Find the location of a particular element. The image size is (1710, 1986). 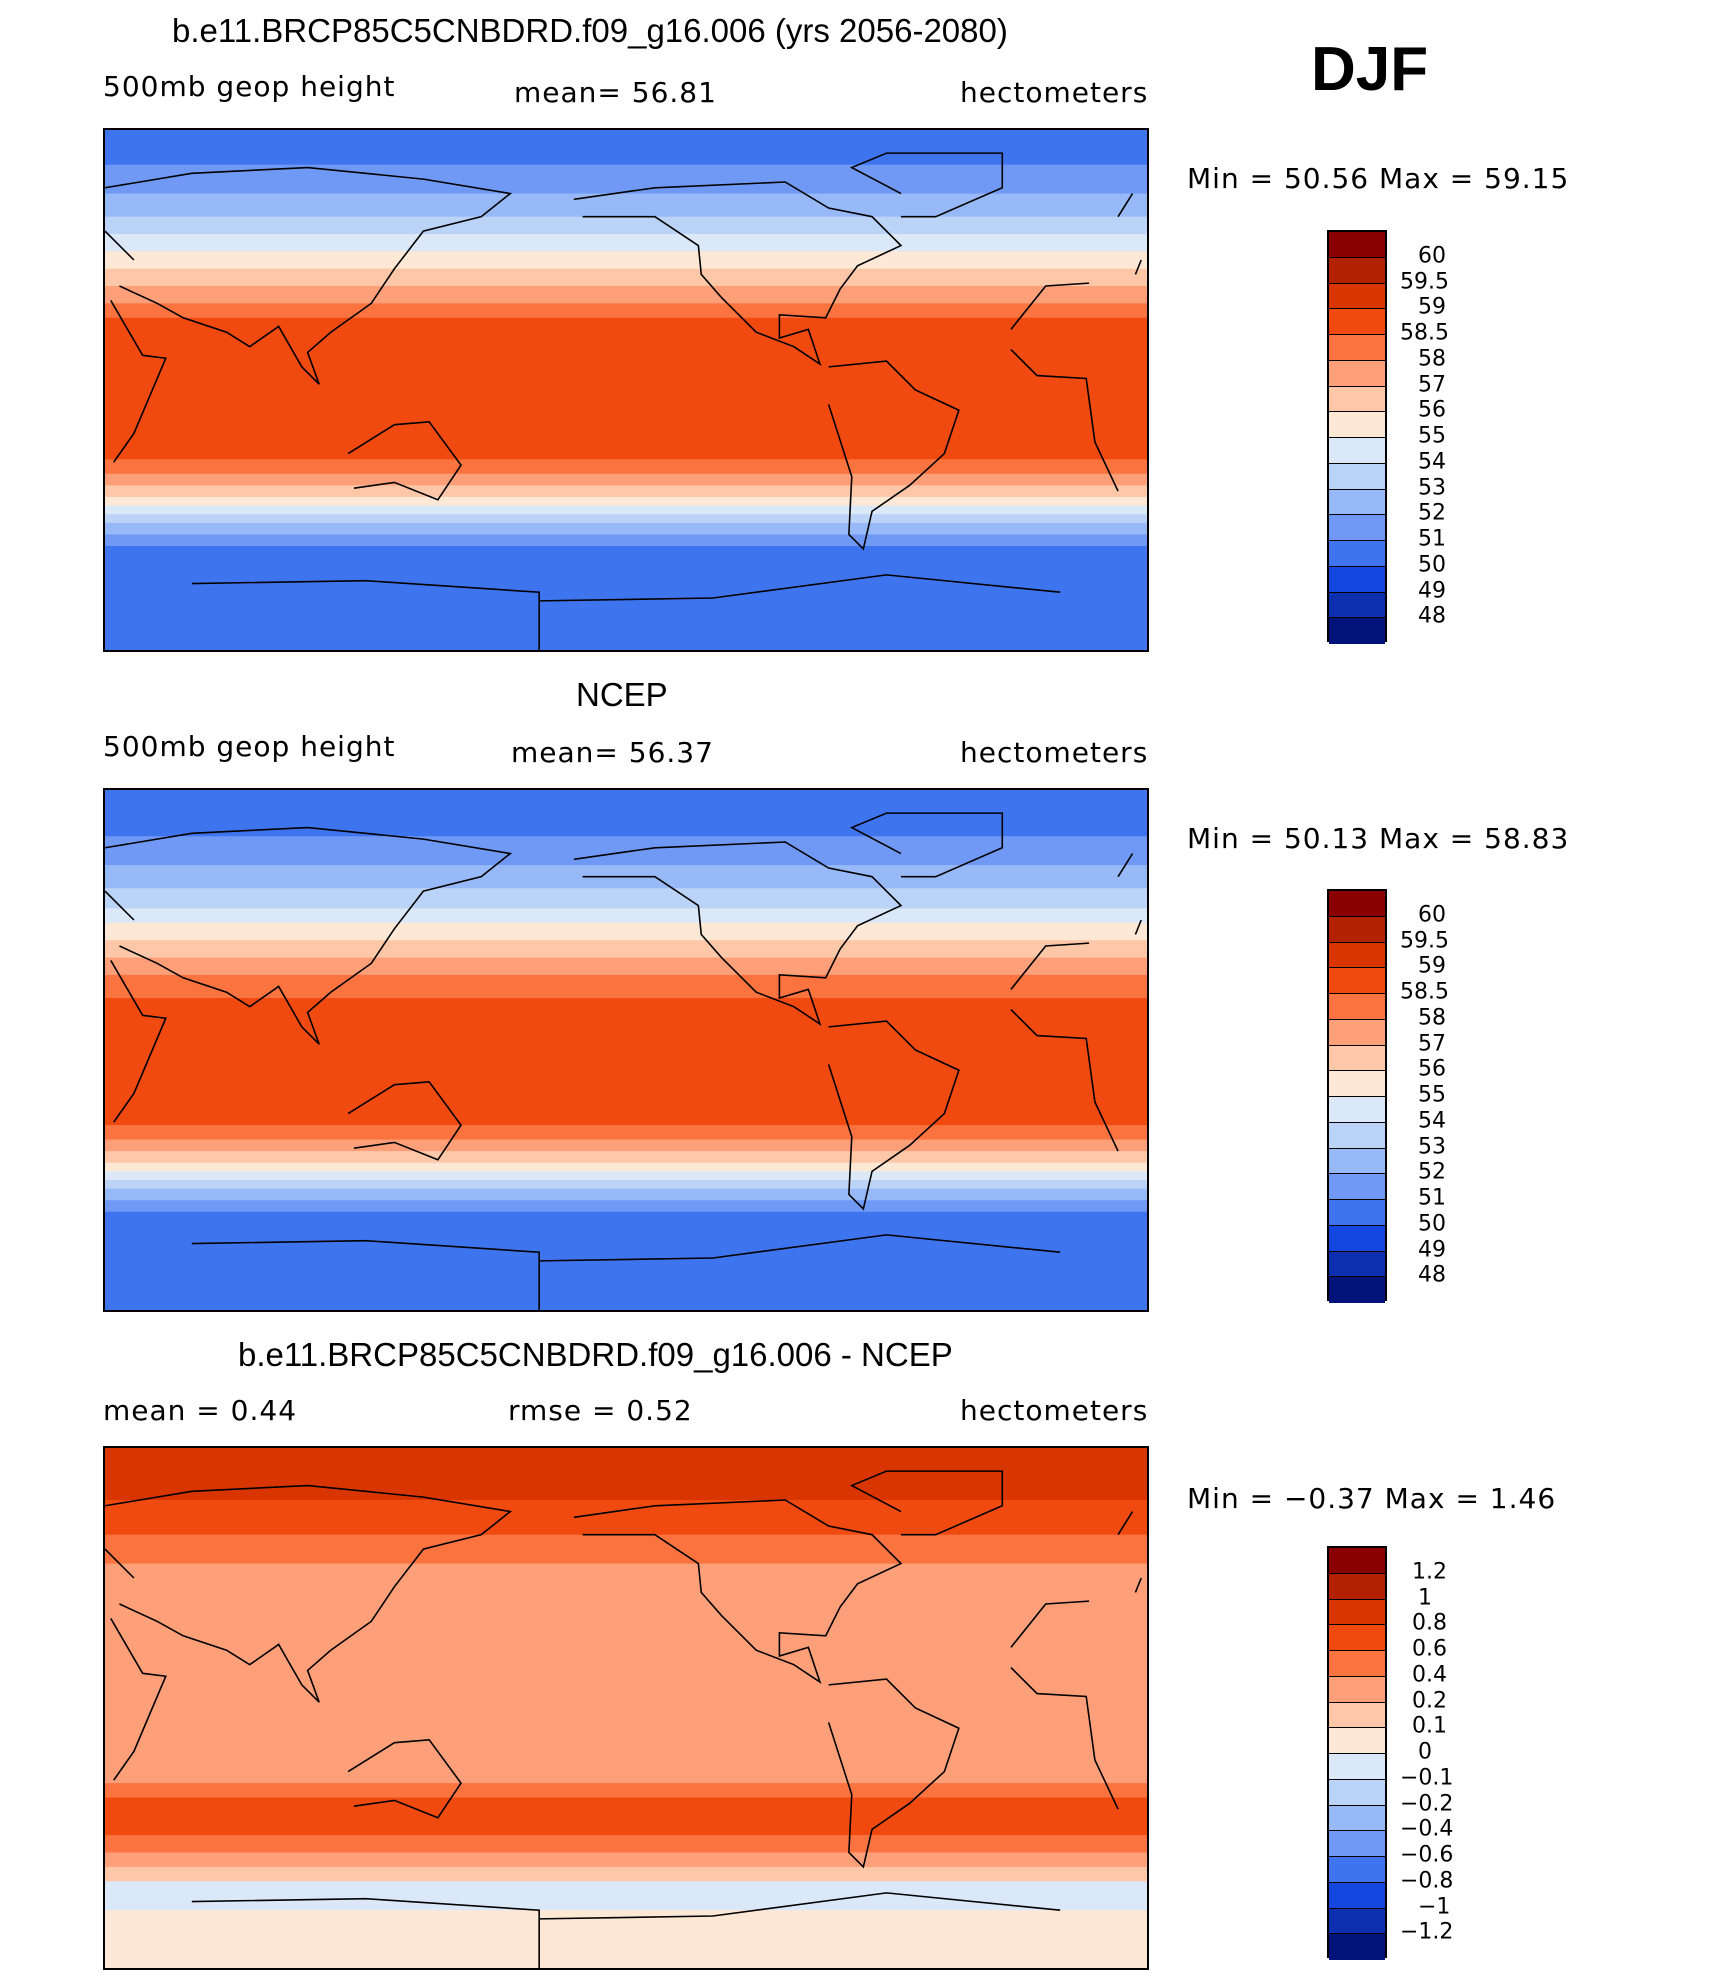

colorbar-tick-label: 58.5 is located at coordinates (1424, 333).